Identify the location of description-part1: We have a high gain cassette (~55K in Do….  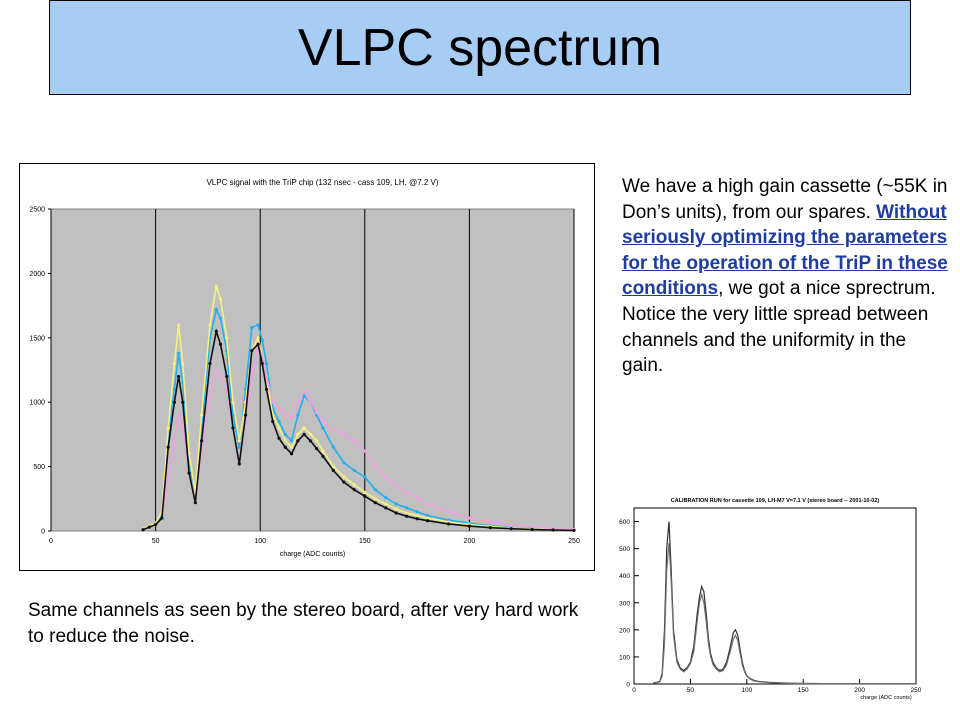
(785, 199).